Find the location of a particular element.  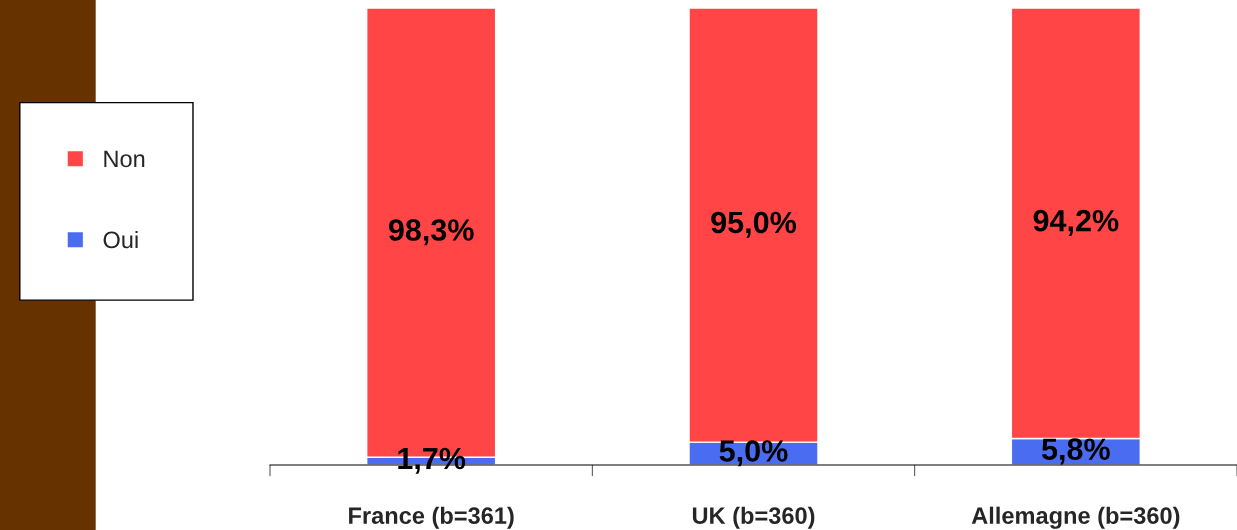

x-tick-label: UK (b=360) is located at coordinates (753, 517).